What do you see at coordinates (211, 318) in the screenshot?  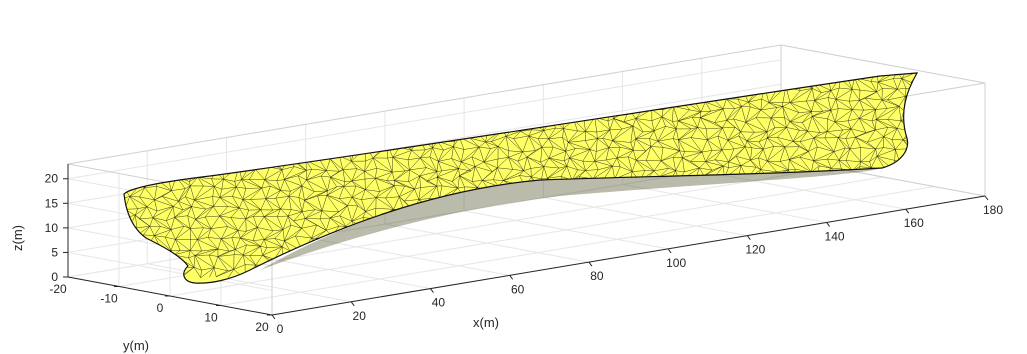 I see `y-tick-label: 10` at bounding box center [211, 318].